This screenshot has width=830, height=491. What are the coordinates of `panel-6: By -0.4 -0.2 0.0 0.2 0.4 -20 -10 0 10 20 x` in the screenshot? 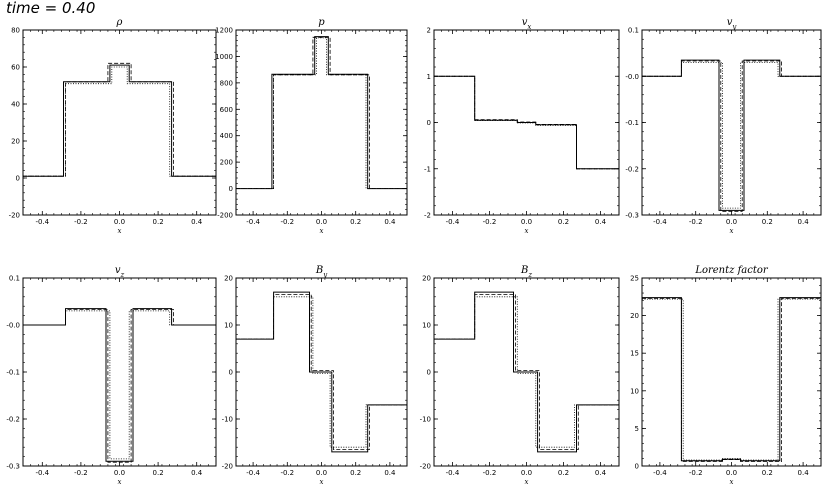 It's located at (315, 375).